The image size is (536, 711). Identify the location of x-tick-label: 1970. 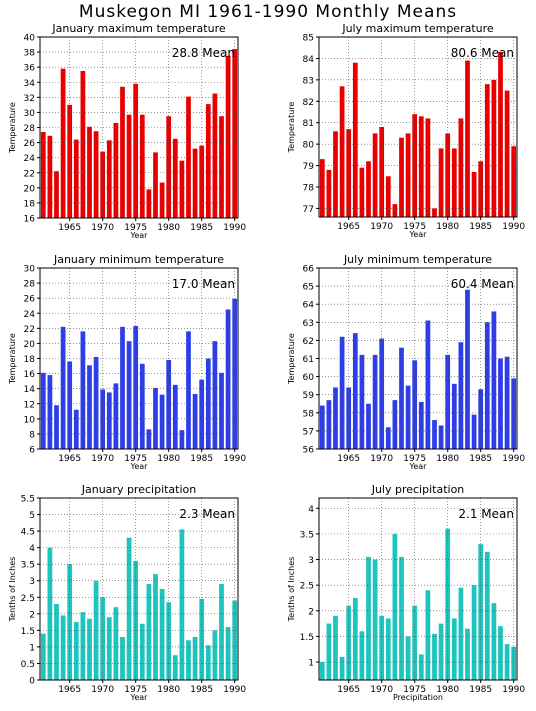
(102, 459).